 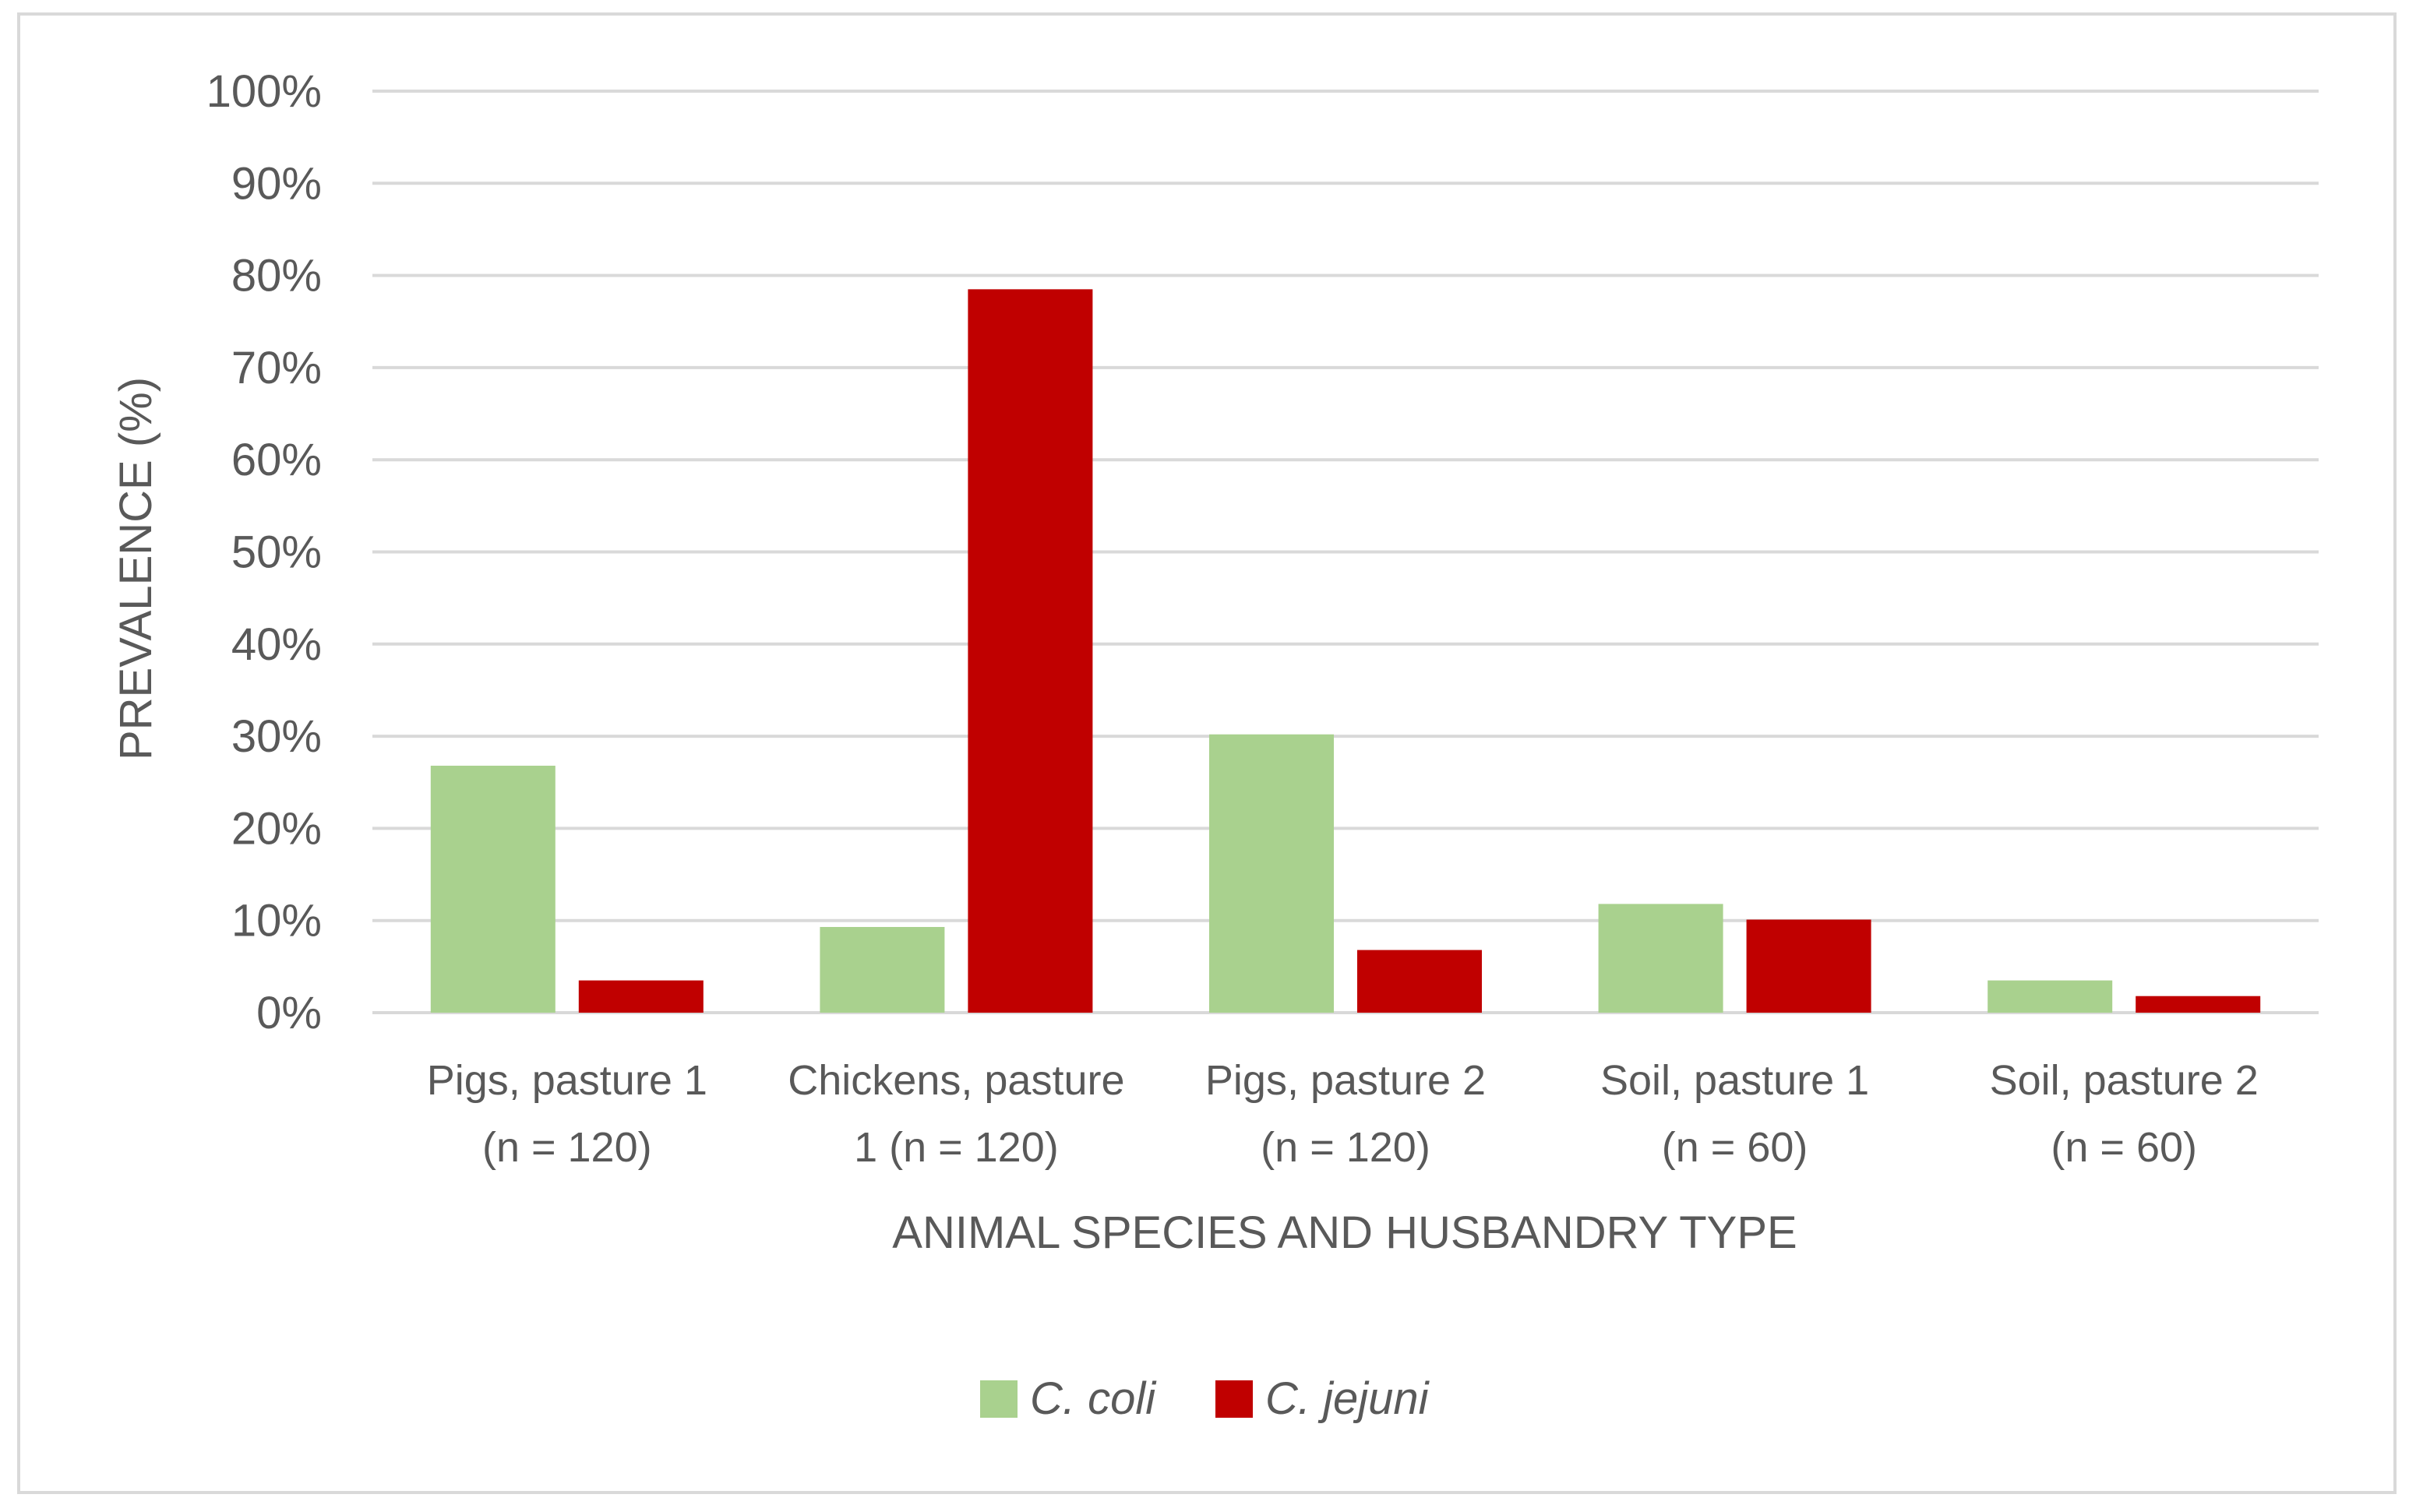 What do you see at coordinates (2124, 1114) in the screenshot?
I see `x-tick-label: Soil, pasture 2 (n = 60)` at bounding box center [2124, 1114].